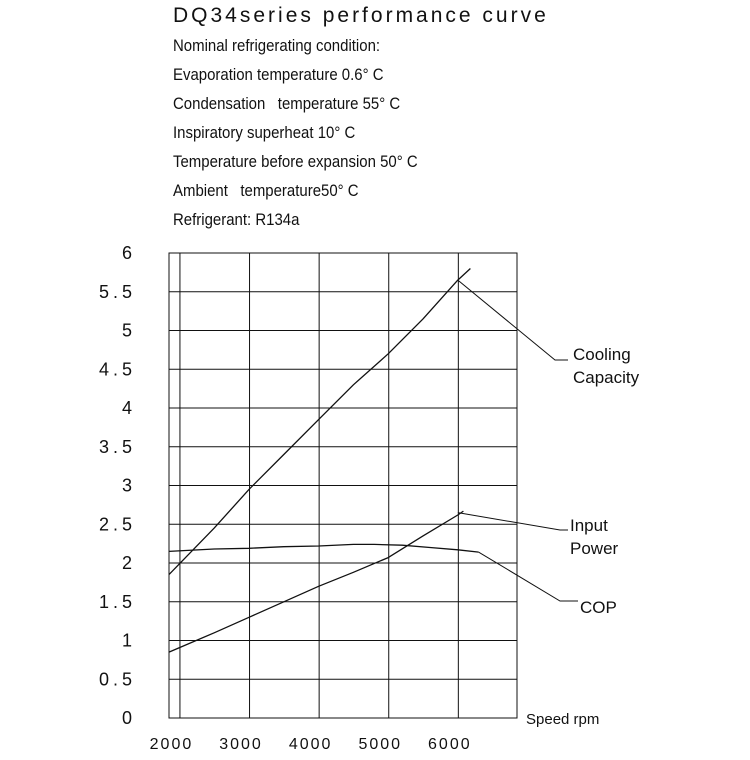  Describe the element at coordinates (117, 369) in the screenshot. I see `y-tick-label: 4.5` at that location.